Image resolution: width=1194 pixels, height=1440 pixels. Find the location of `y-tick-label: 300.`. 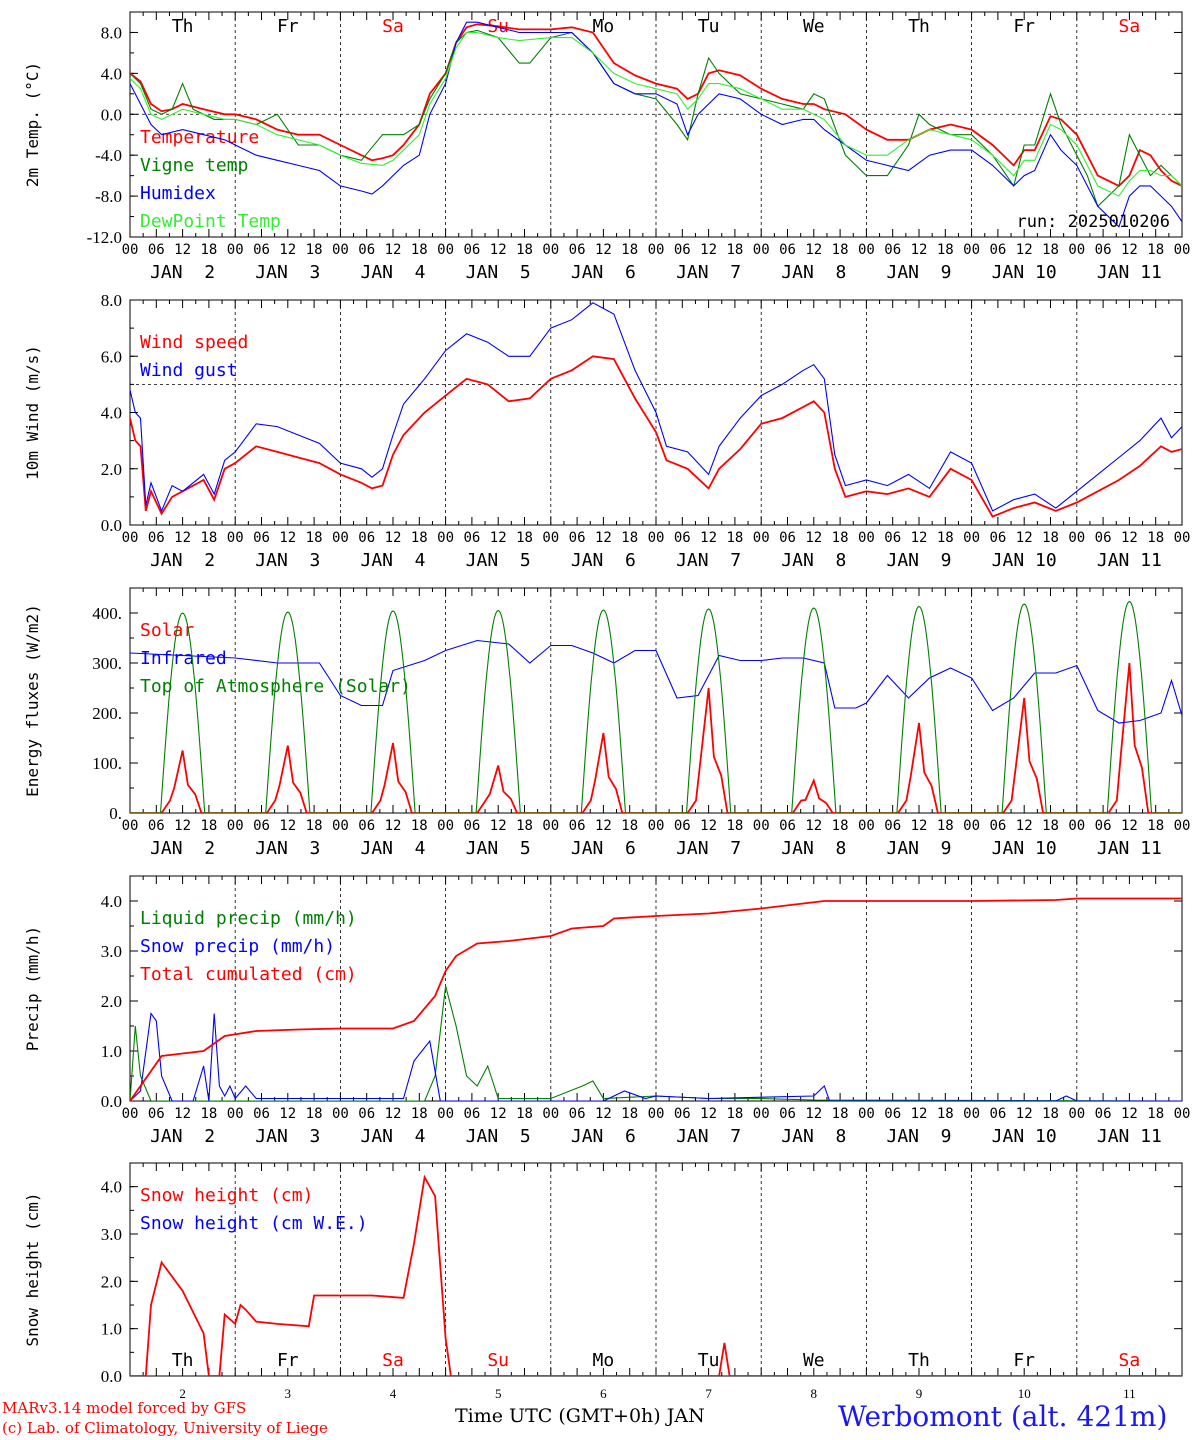

y-tick-label: 300. is located at coordinates (107, 663).